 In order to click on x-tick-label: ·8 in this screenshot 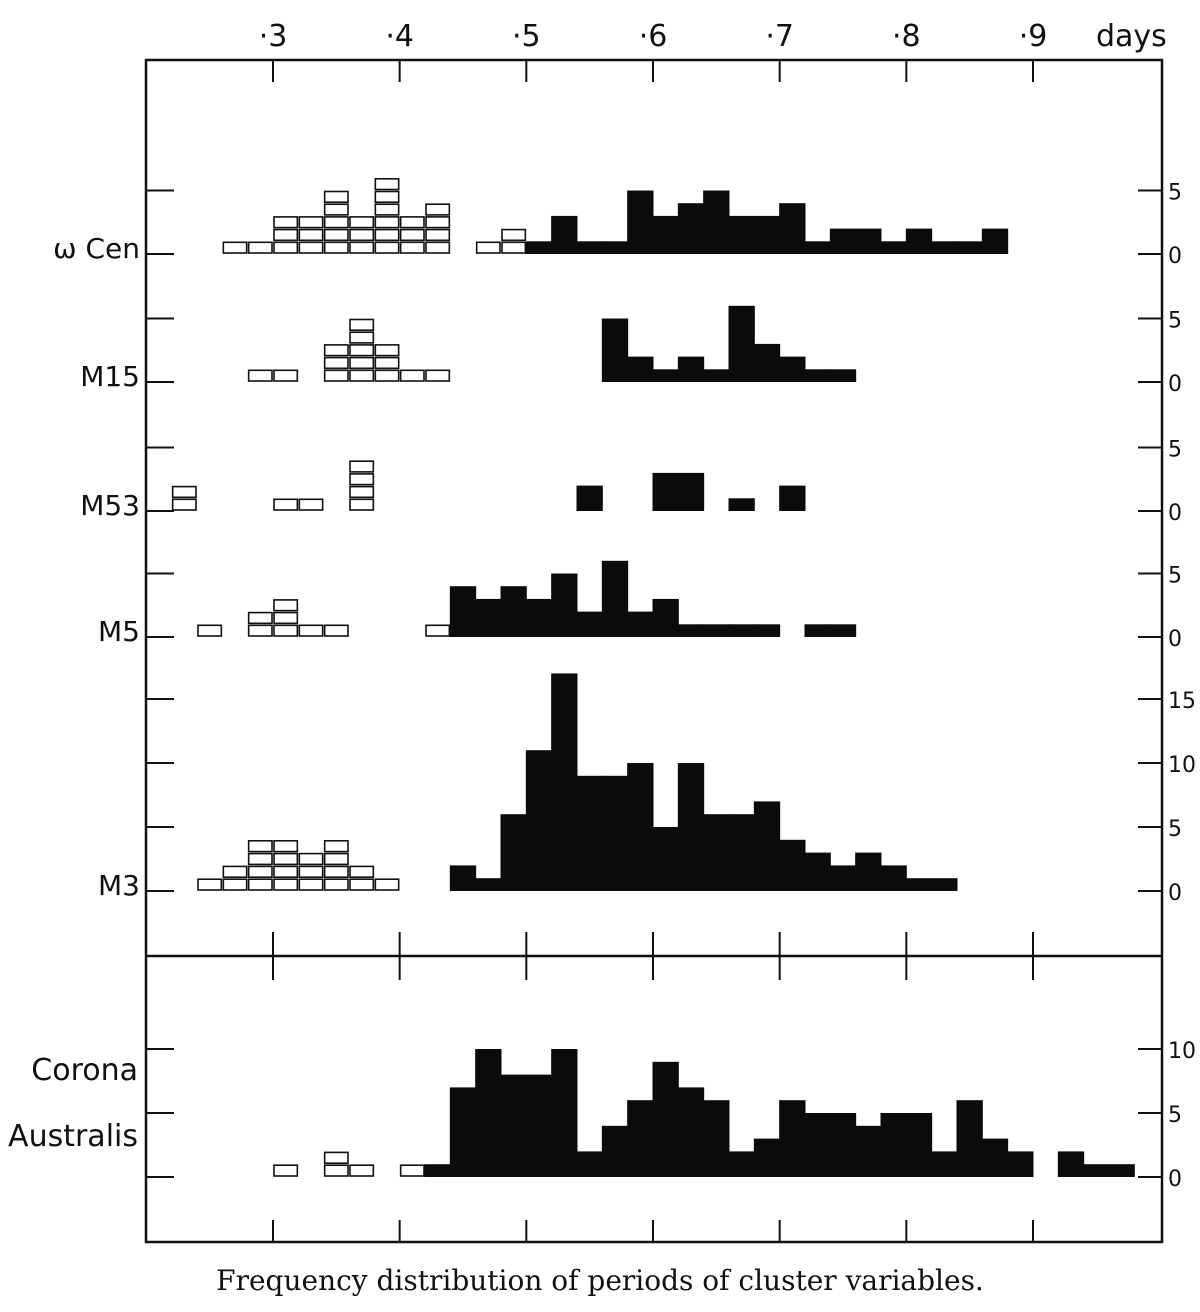, I will do `click(906, 36)`.